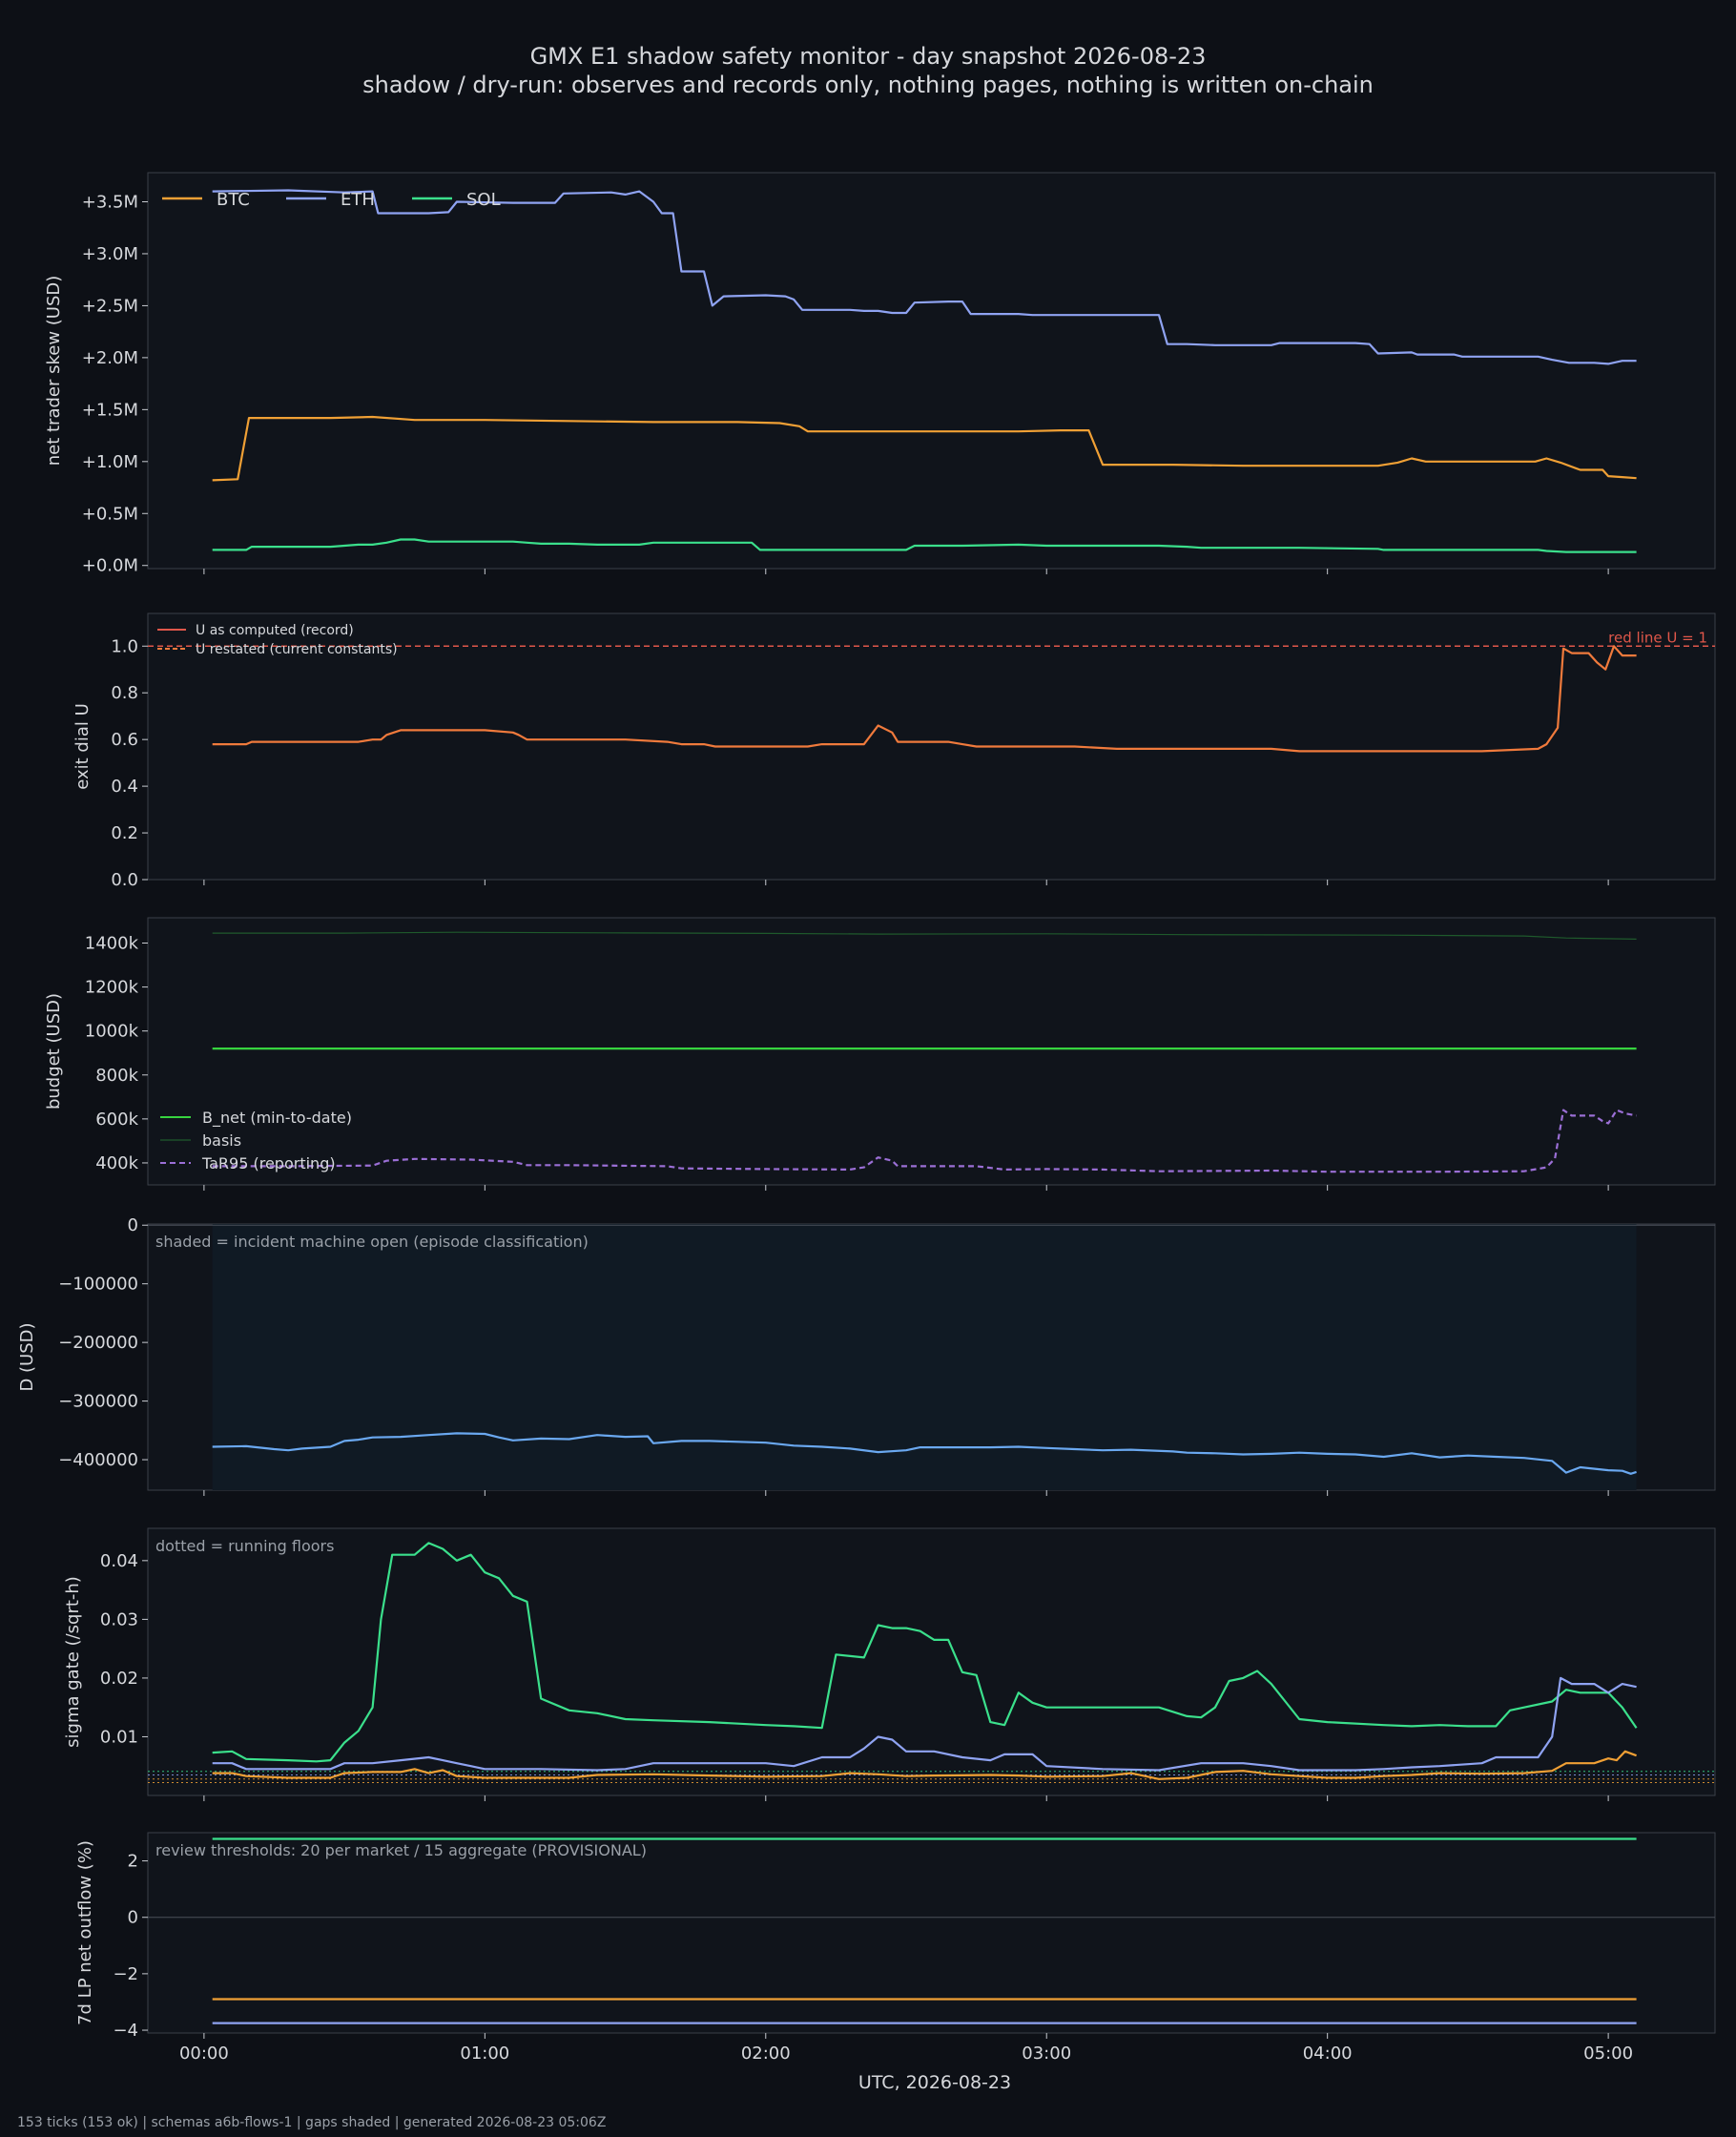  I want to click on y-axis-label: exit dial U, so click(82, 746).